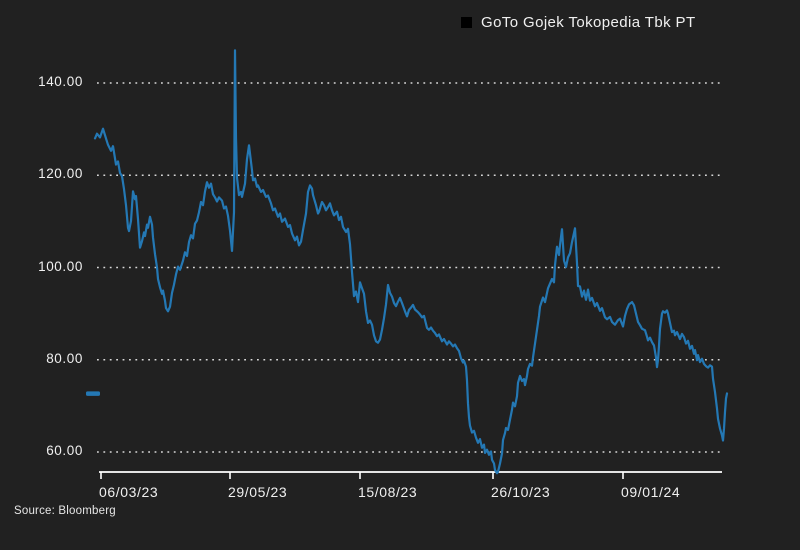 Image resolution: width=800 pixels, height=550 pixels. I want to click on y-tick-label: 80.00, so click(64, 358).